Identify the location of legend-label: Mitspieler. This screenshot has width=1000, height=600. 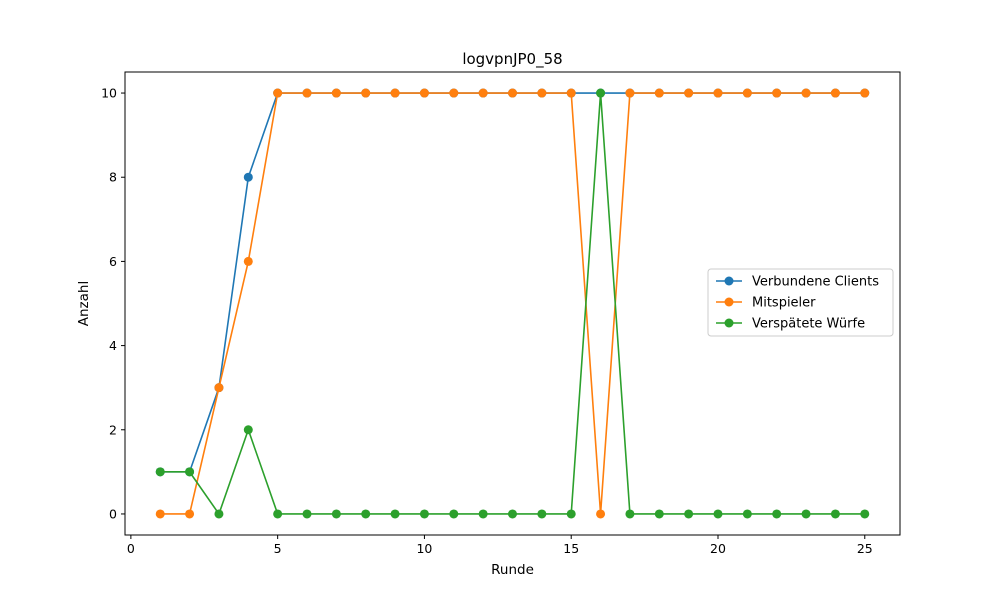
(784, 303).